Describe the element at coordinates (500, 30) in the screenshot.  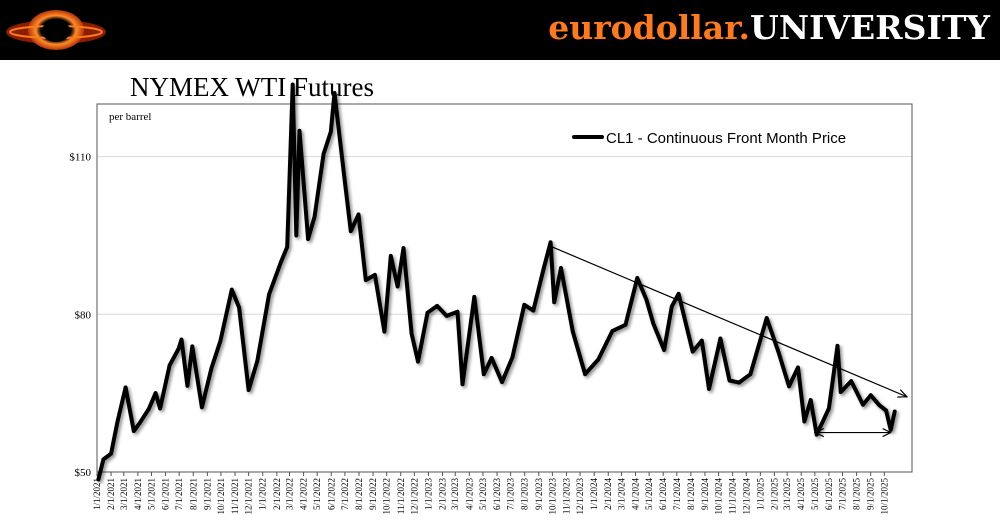
I see `header-bar: eurodollar.UNIVERSITY` at that location.